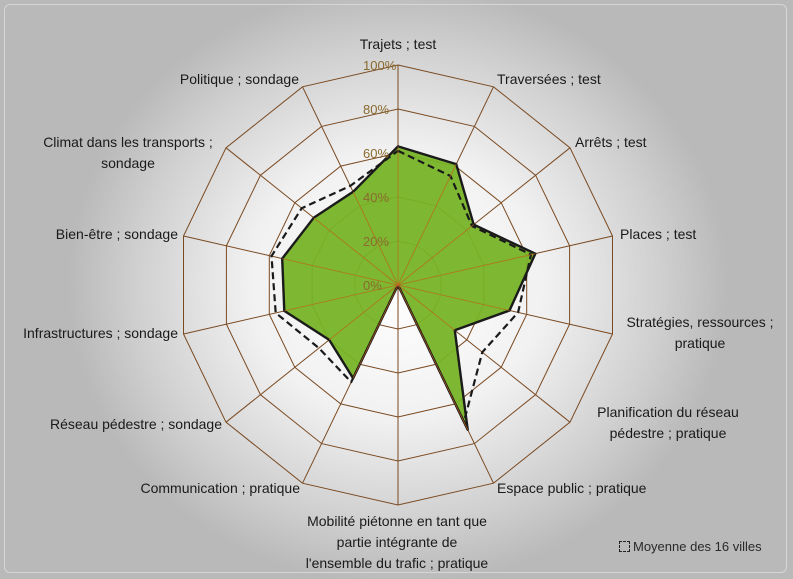  I want to click on radial-tick-label: 100%, so click(380, 65).